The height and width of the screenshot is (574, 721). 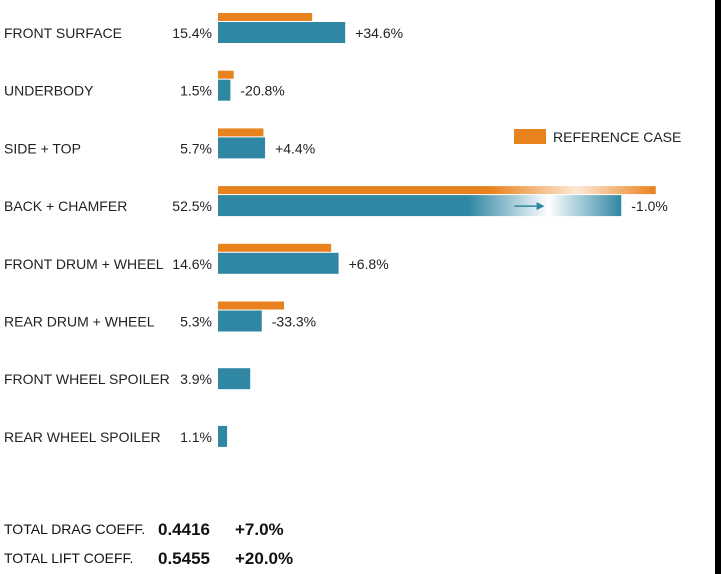 I want to click on change-label: -33.3%, so click(x=294, y=322).